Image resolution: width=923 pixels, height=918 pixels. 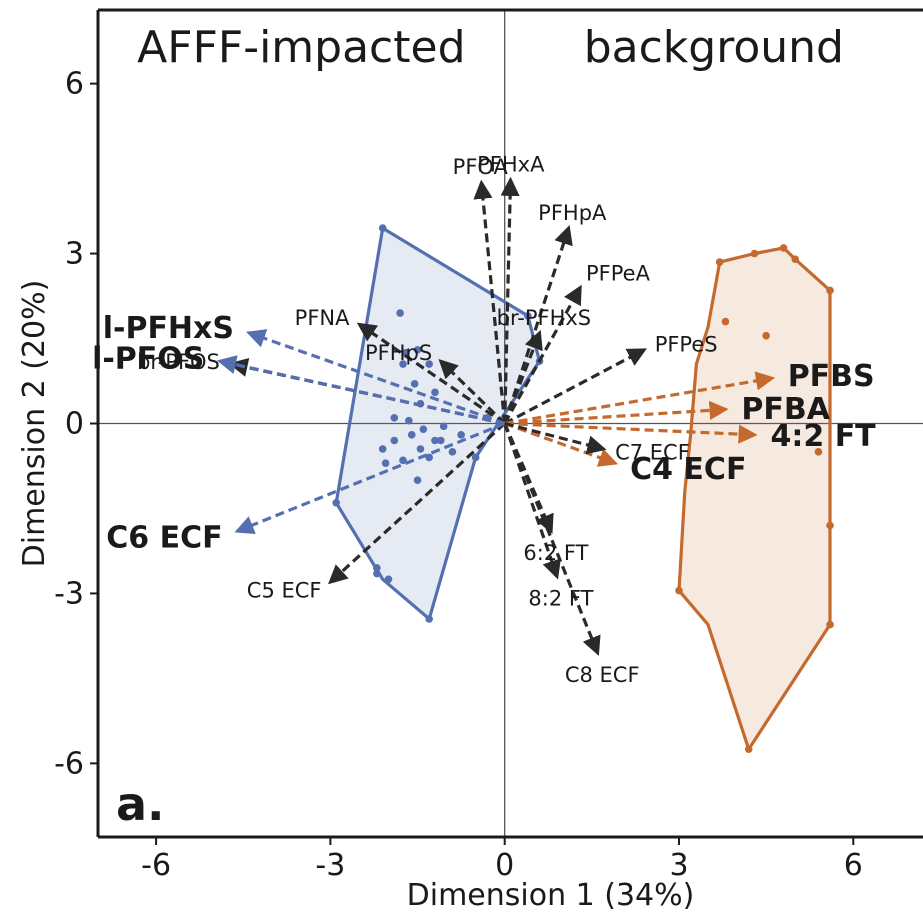 What do you see at coordinates (301, 47) in the screenshot?
I see `region-label-afff: AFFF-impacted` at bounding box center [301, 47].